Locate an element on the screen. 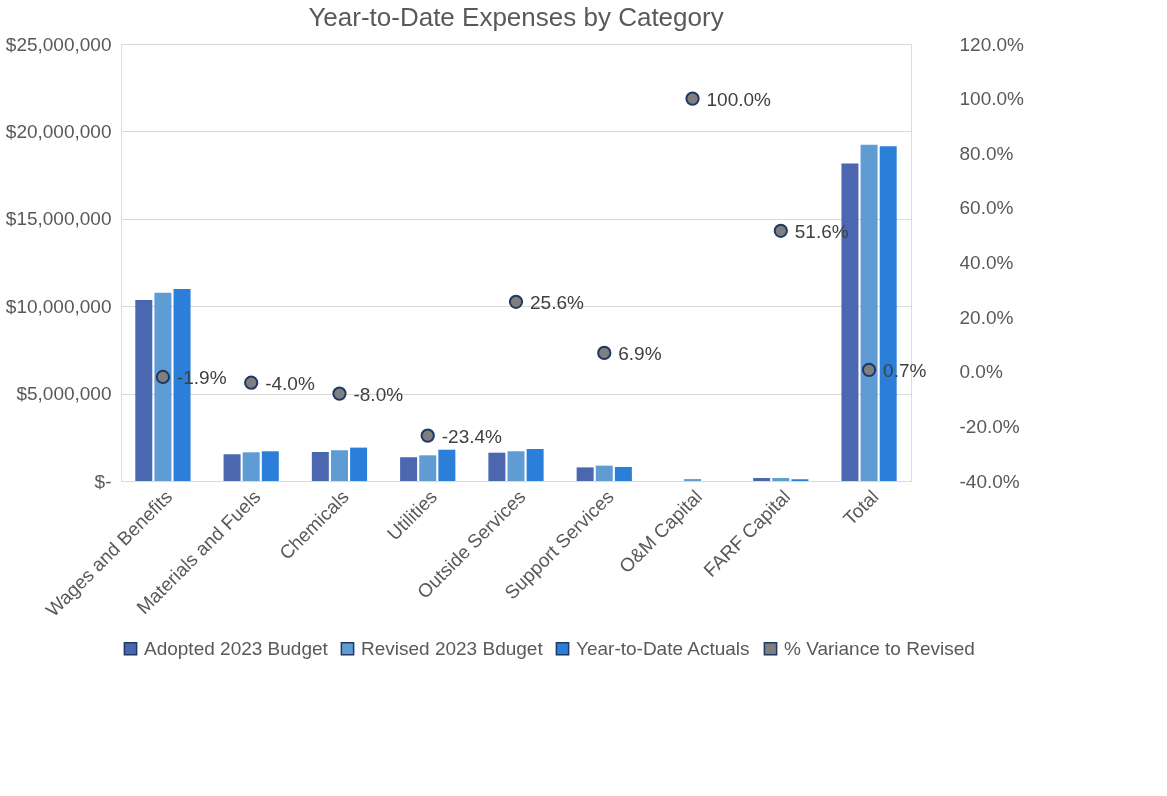 The image size is (1167, 796). y2-tick-label: 60.0% is located at coordinates (986, 208).